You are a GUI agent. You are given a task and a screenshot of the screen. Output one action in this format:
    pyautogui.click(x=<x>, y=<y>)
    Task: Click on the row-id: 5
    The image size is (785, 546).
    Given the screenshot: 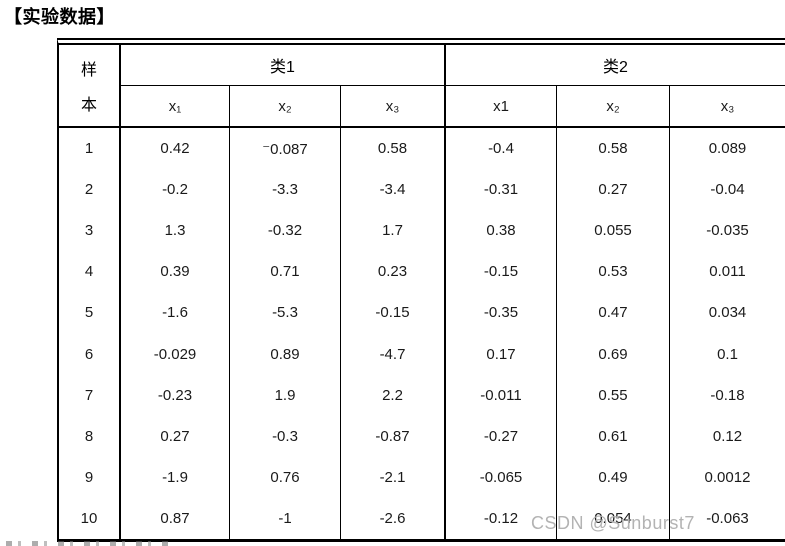 What is the action you would take?
    pyautogui.click(x=90, y=313)
    